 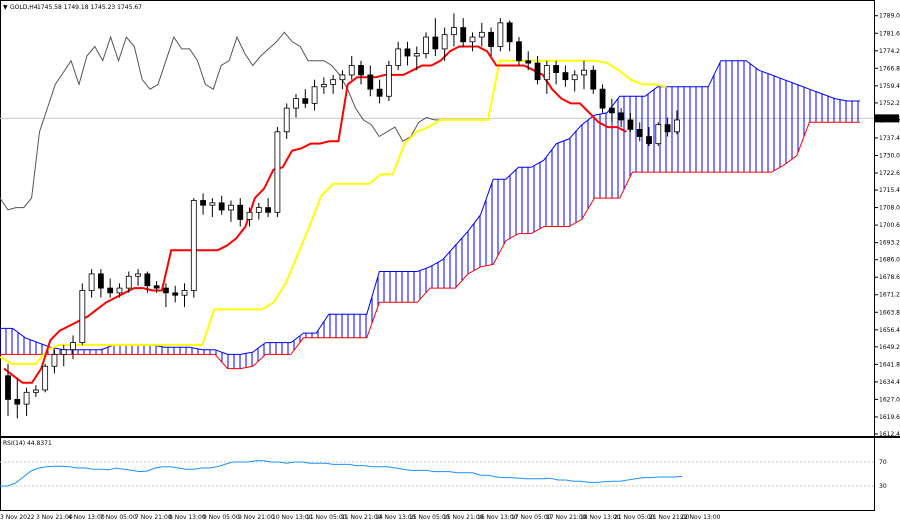 I want to click on price-tick-label: 1612.40, so click(x=889, y=434).